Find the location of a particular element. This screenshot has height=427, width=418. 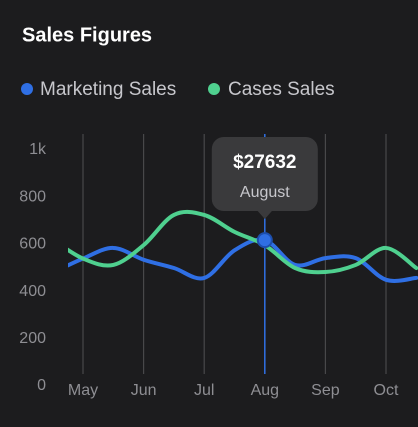

hover-point is located at coordinates (264, 240).